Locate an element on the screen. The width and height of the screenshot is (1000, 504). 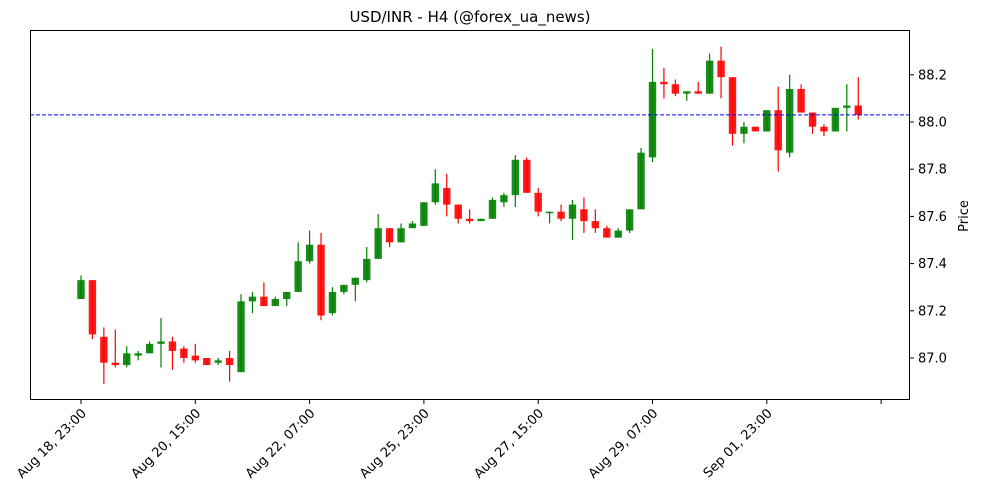
x-tick-label: Aug 25, 23:00 is located at coordinates (395, 444).